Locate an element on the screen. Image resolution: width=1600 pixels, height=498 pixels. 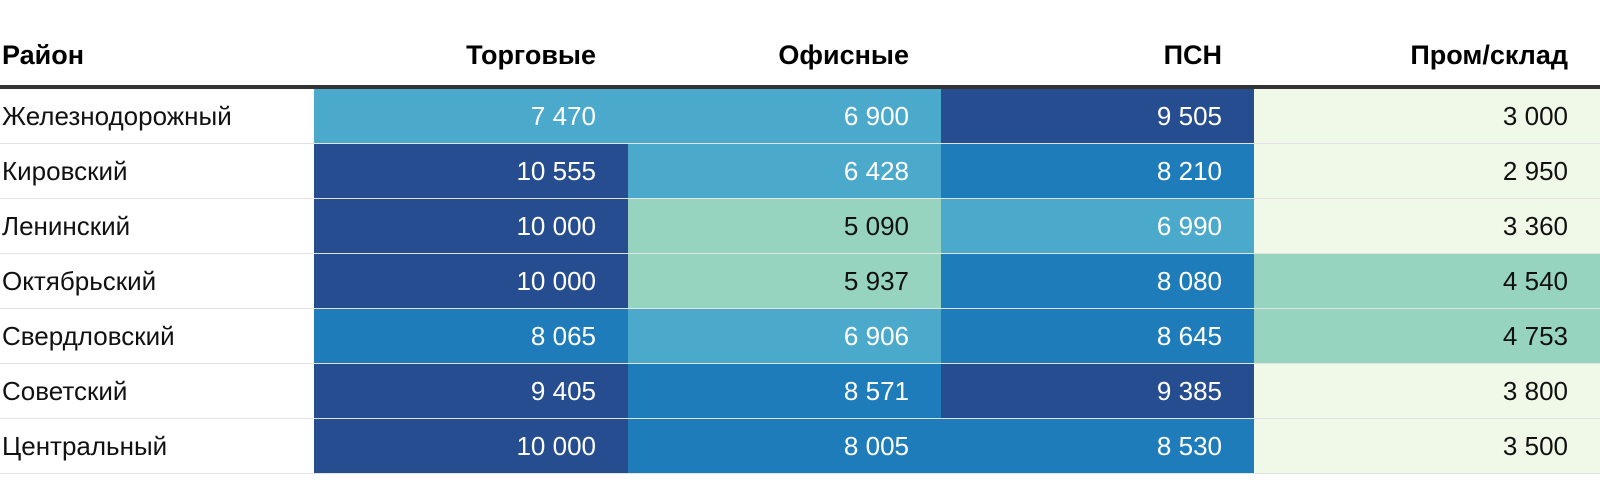
heatmap-cell-industrial: 3 360 is located at coordinates (1427, 226).